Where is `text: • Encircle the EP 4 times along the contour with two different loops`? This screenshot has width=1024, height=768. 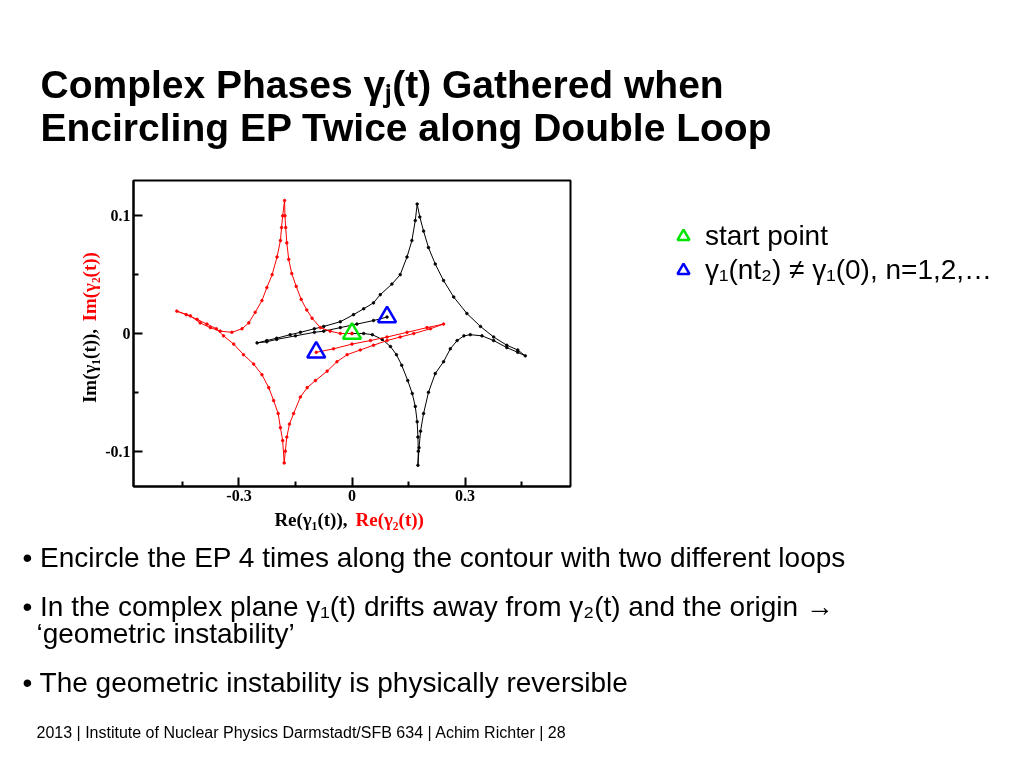 text: • Encircle the EP 4 times along the contour with two different loops is located at coordinates (434, 557).